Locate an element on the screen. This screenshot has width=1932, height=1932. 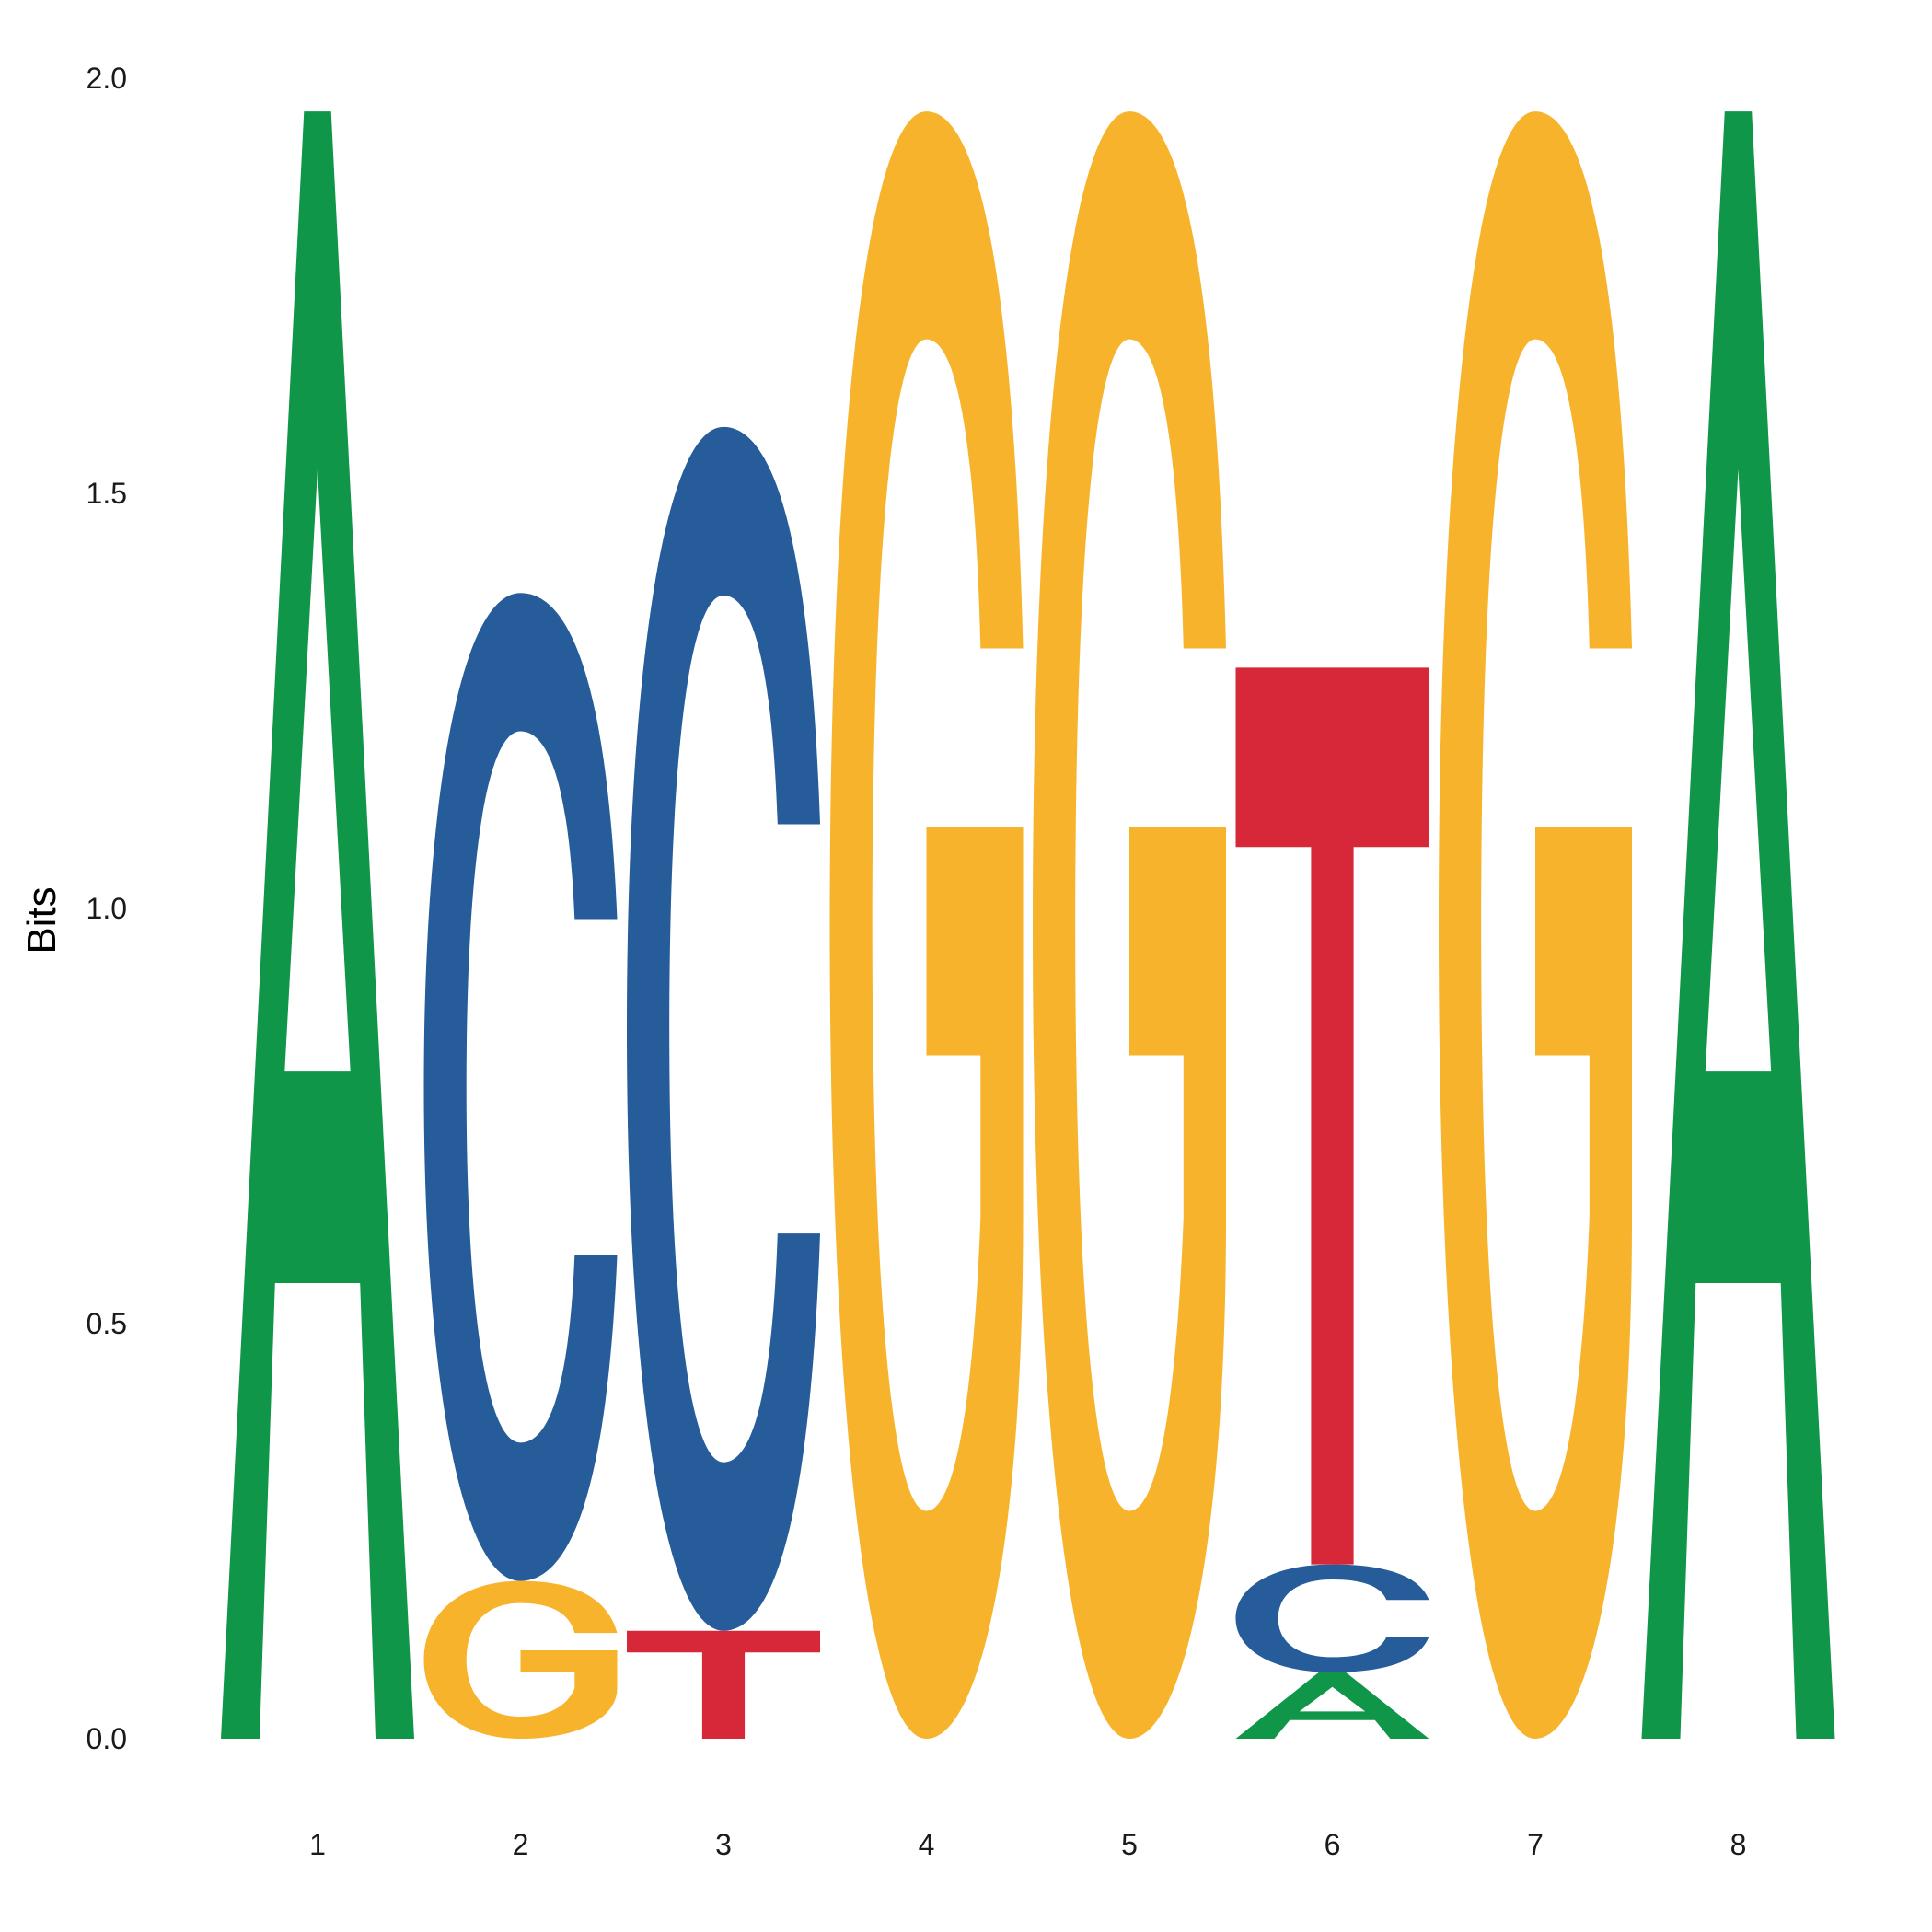
y-tick-label: 0.5 is located at coordinates (107, 1324).